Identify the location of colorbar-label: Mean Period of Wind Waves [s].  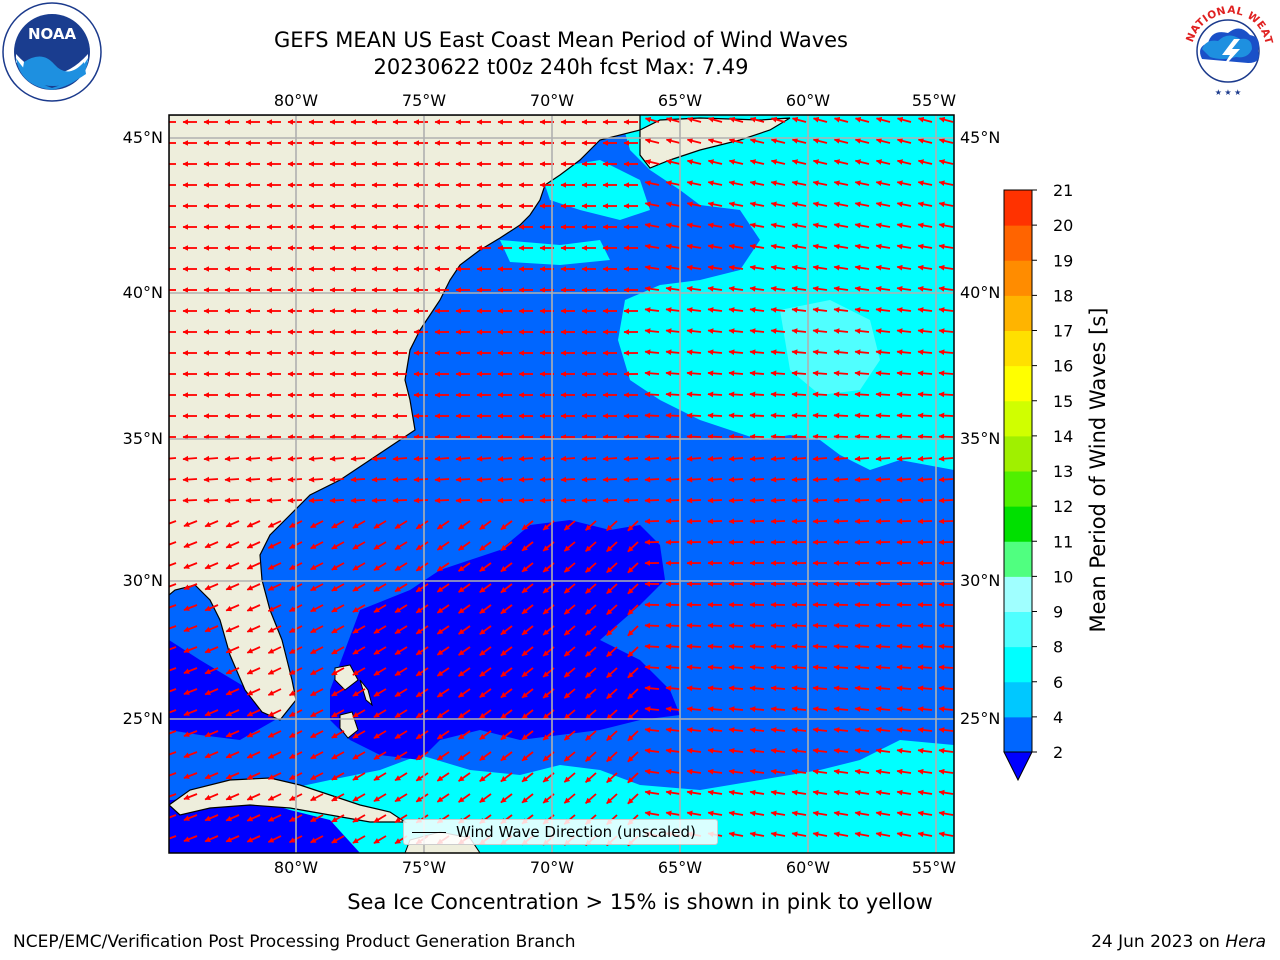
(1098, 470).